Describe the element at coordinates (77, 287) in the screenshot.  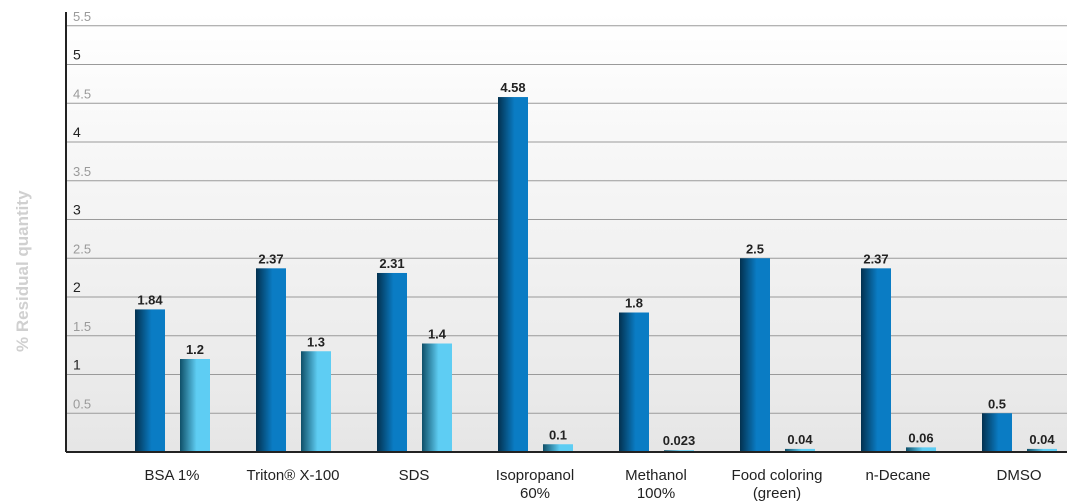
I see `y-tick-label: 2` at that location.